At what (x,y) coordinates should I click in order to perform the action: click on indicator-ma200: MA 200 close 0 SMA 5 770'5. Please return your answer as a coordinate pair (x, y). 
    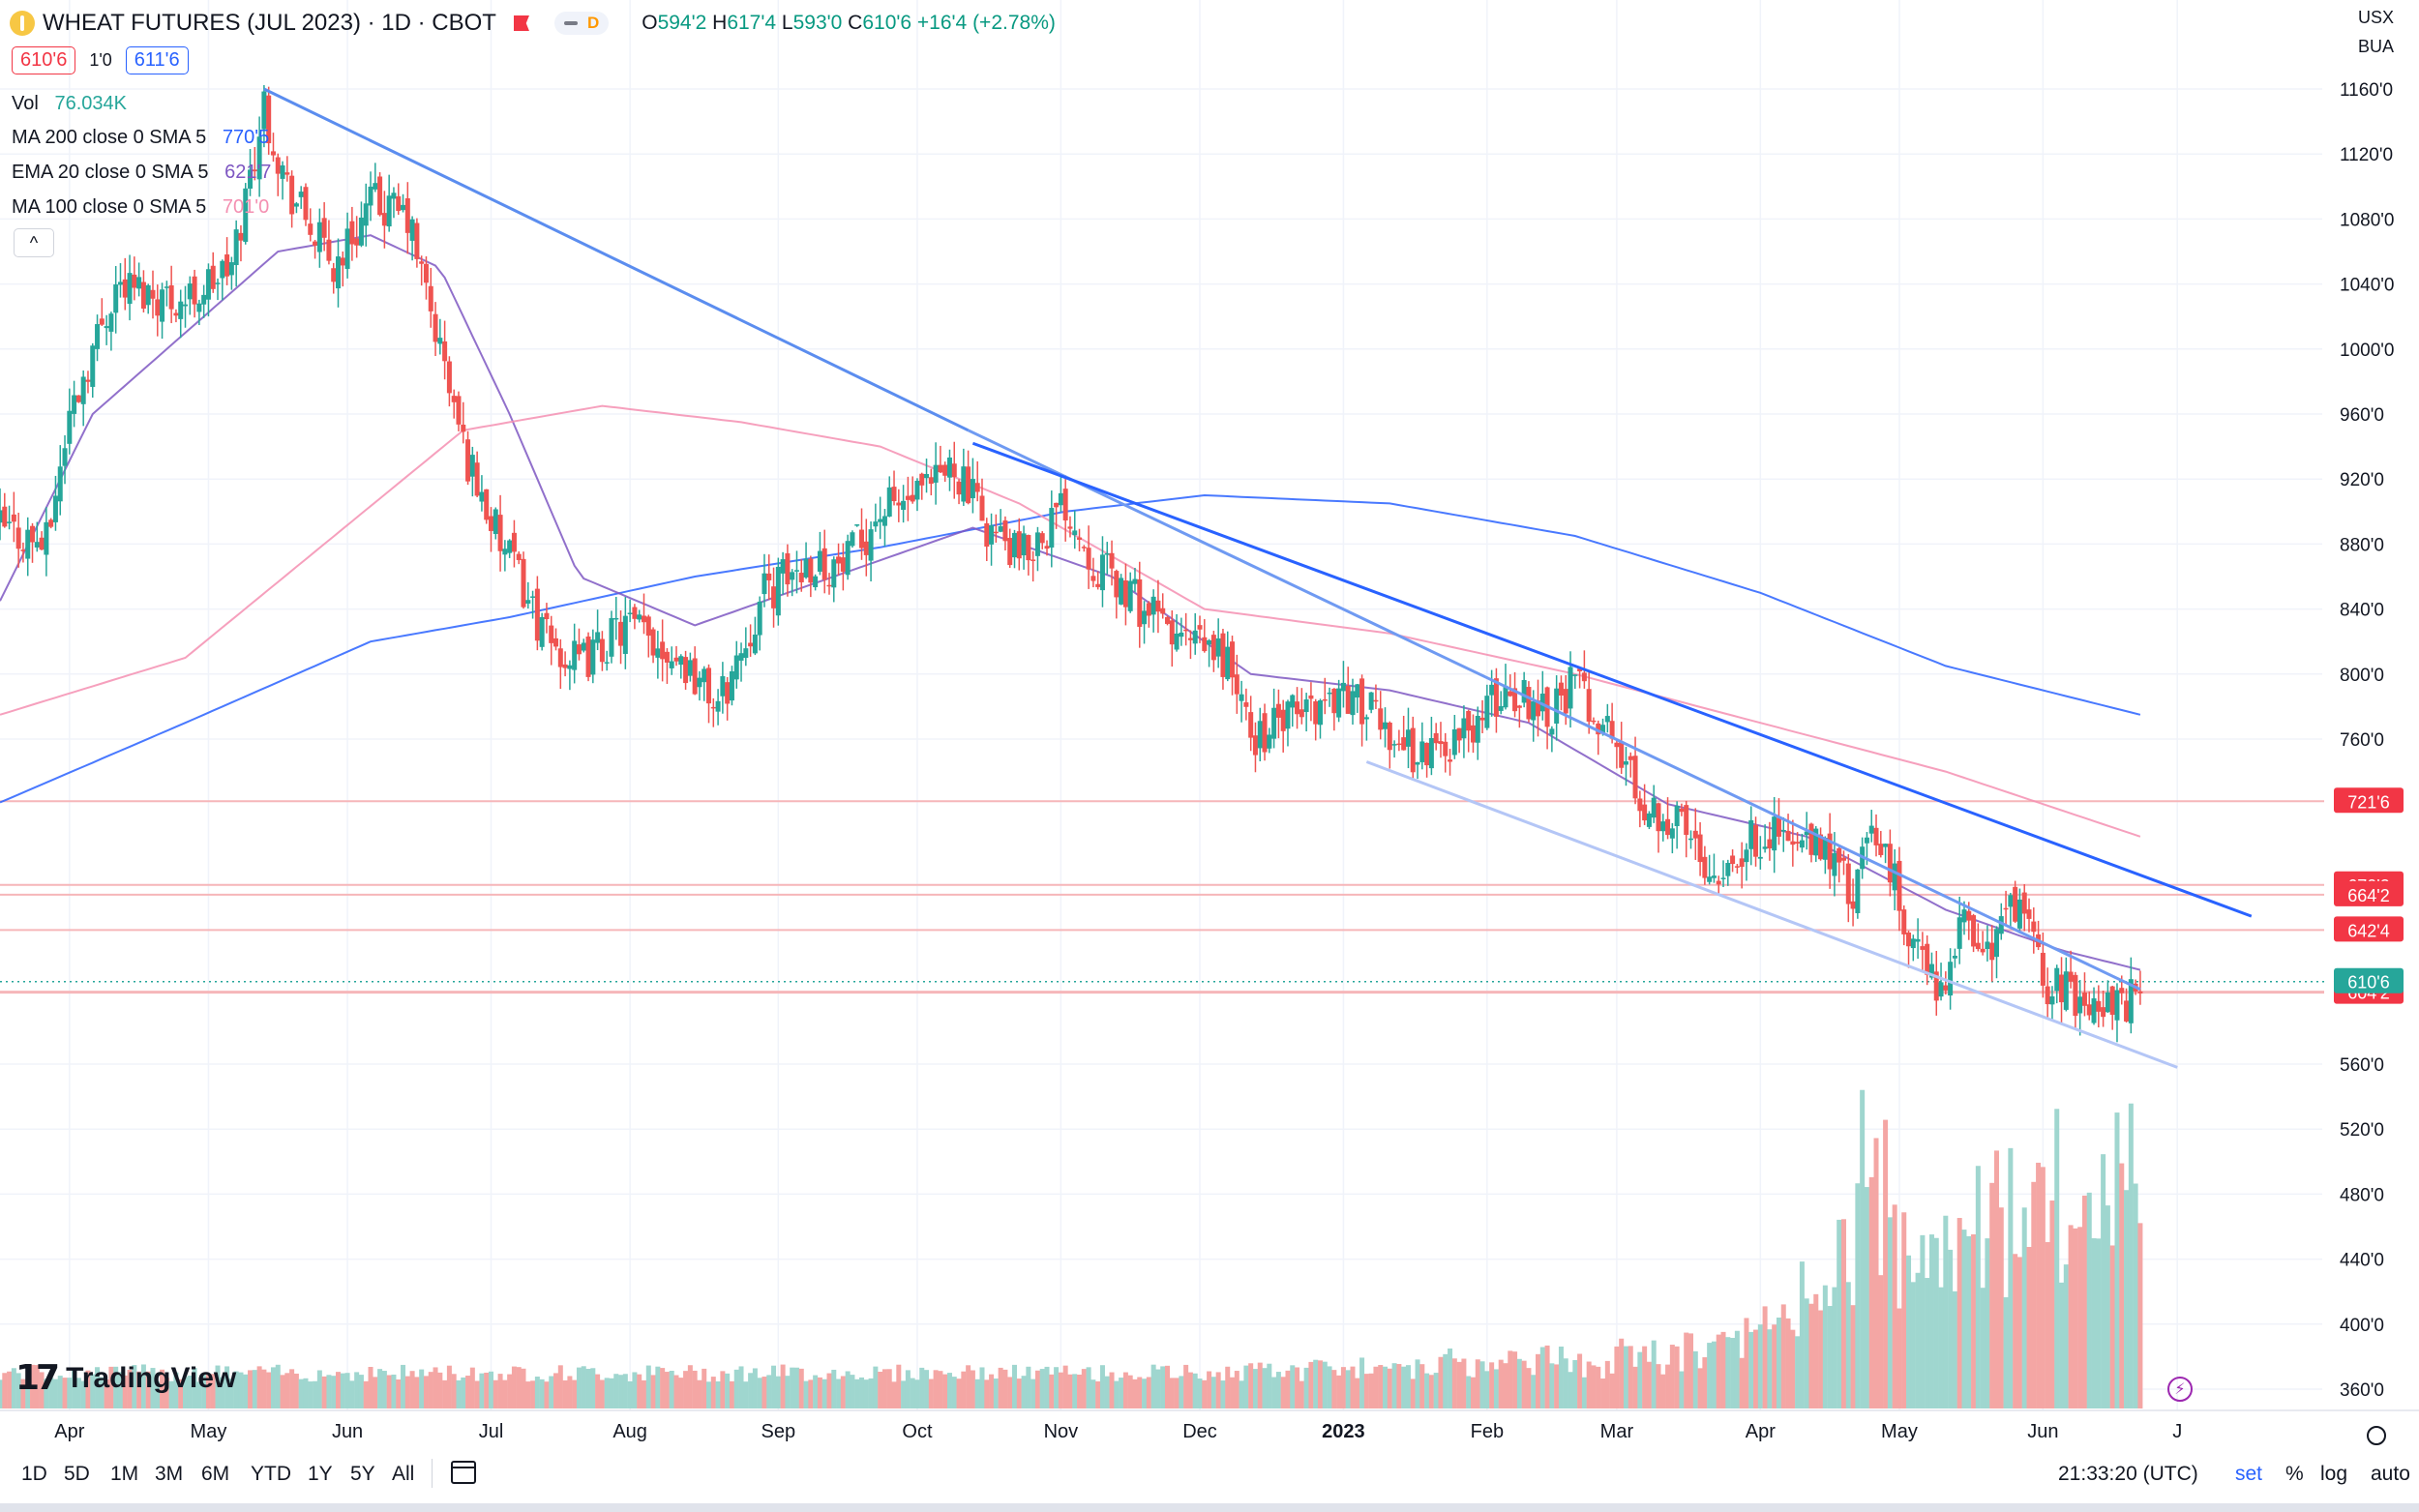
    Looking at the image, I should click on (141, 137).